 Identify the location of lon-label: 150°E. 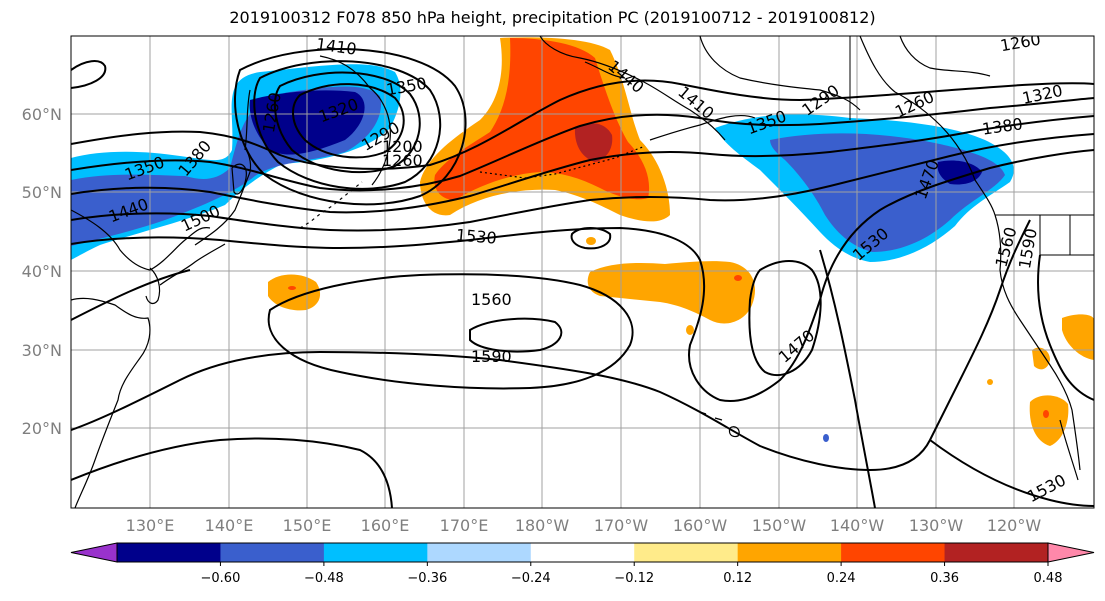
(307, 525).